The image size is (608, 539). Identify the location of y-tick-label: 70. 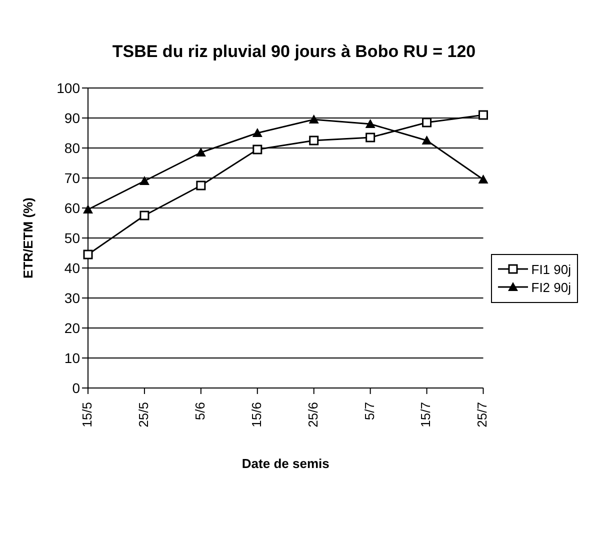
(72, 178).